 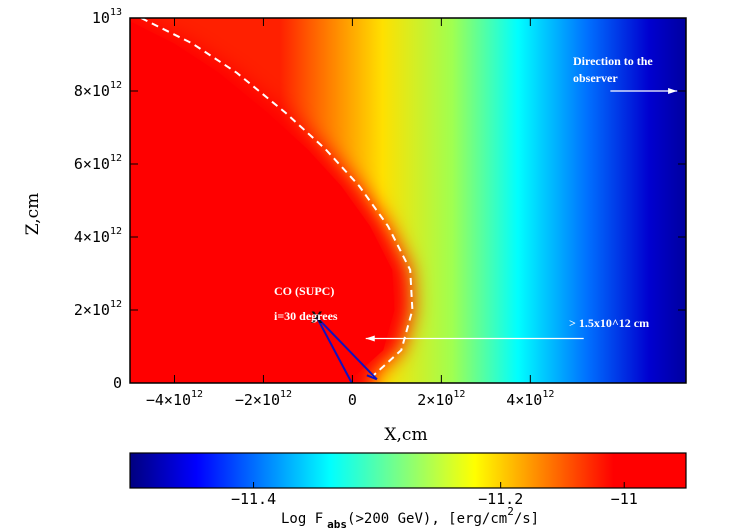 I want to click on colorbar-ticks: −11.4 −11.2 −11, so click(x=434, y=495).